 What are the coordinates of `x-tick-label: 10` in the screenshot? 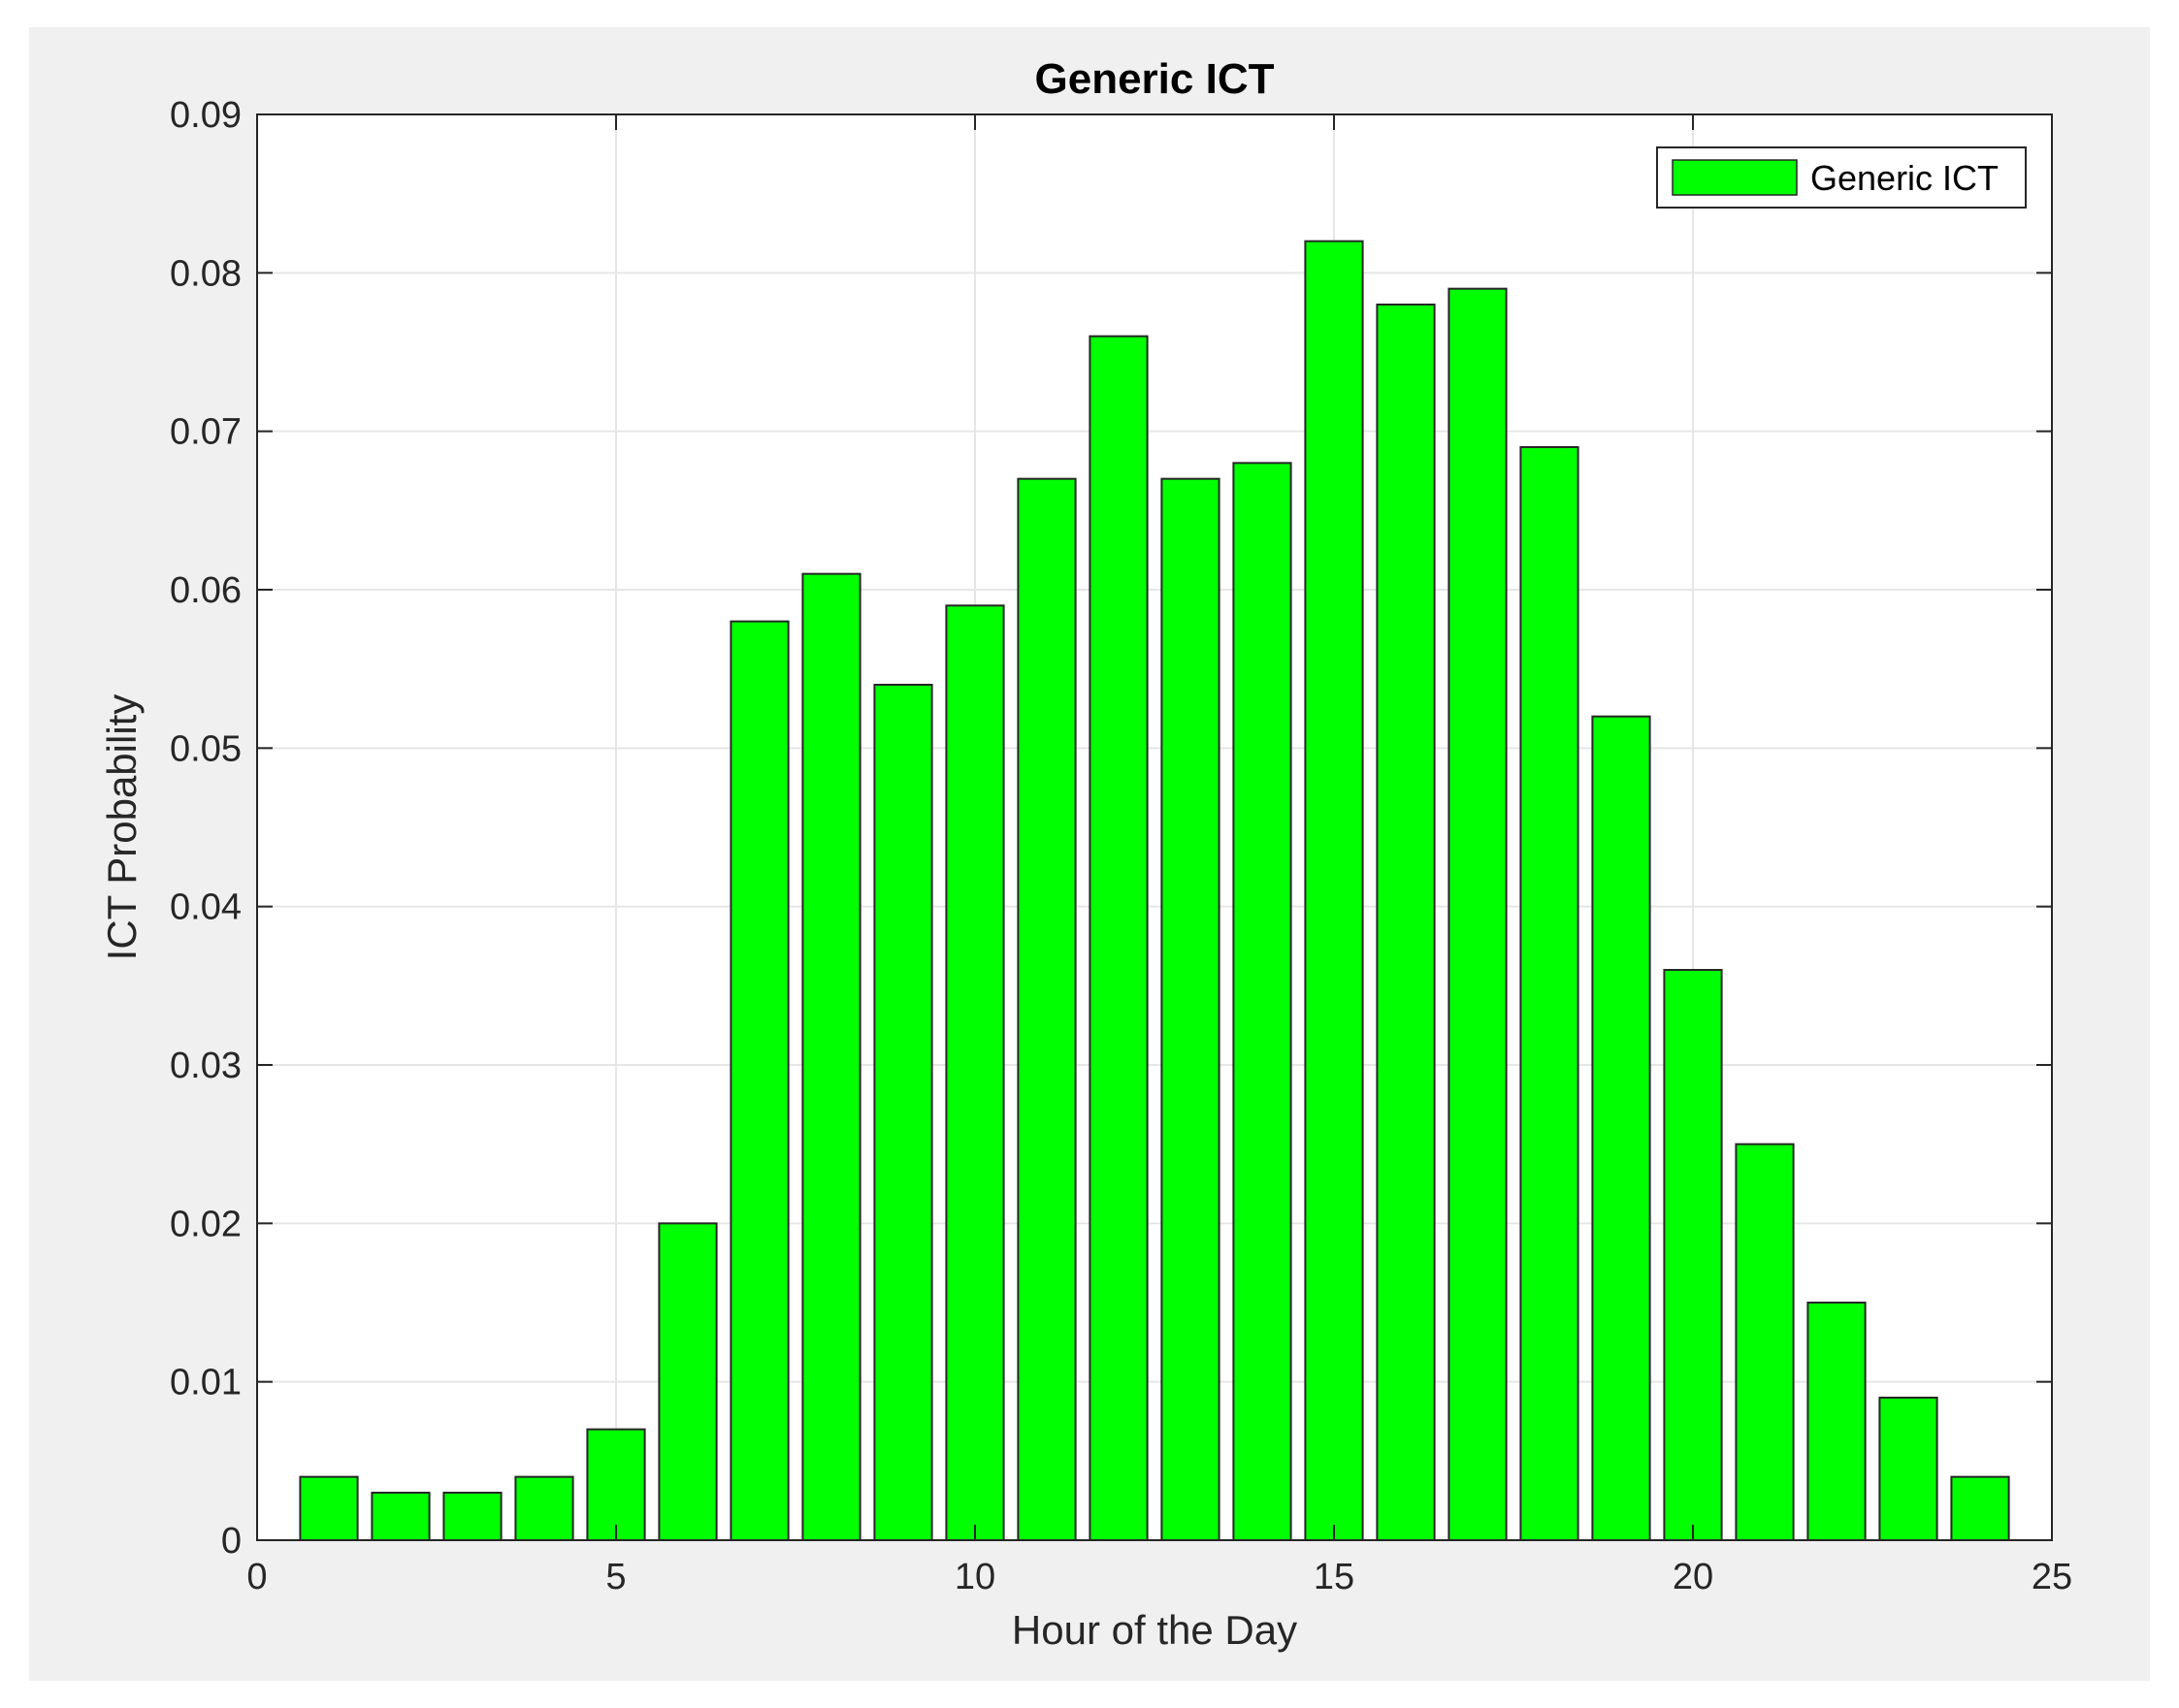 It's located at (975, 1577).